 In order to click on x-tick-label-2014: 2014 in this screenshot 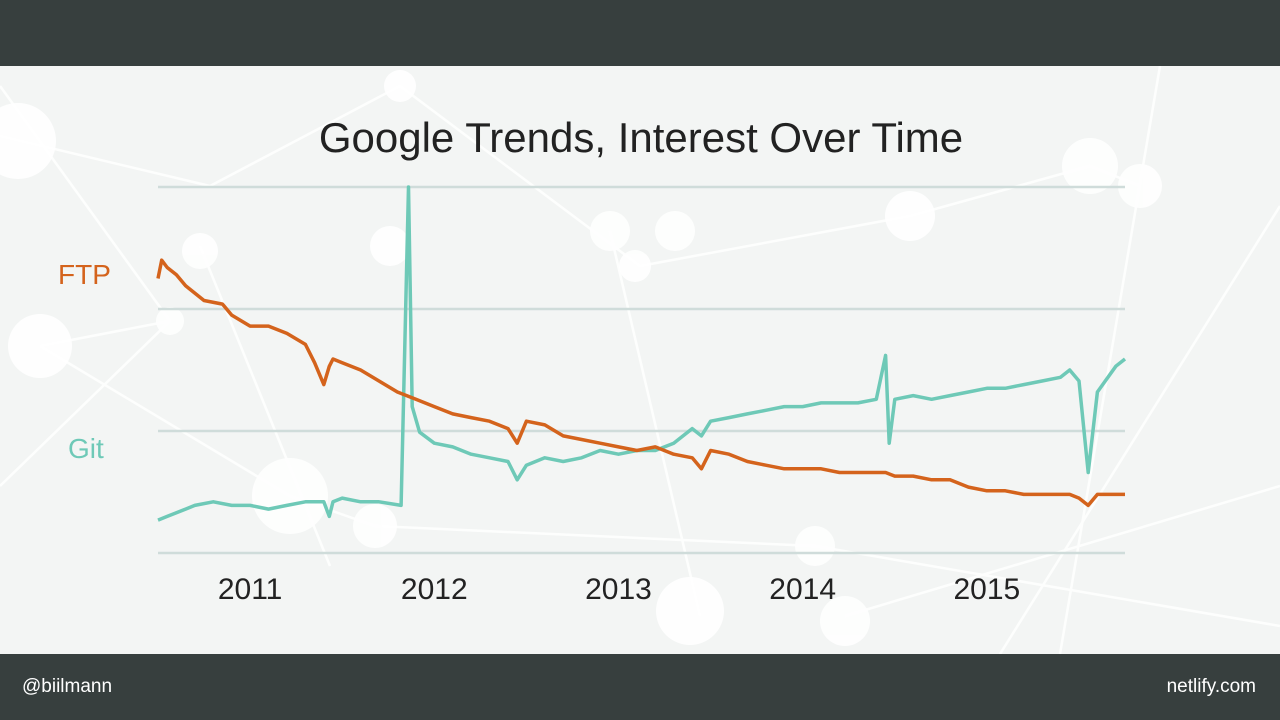, I will do `click(802, 589)`.